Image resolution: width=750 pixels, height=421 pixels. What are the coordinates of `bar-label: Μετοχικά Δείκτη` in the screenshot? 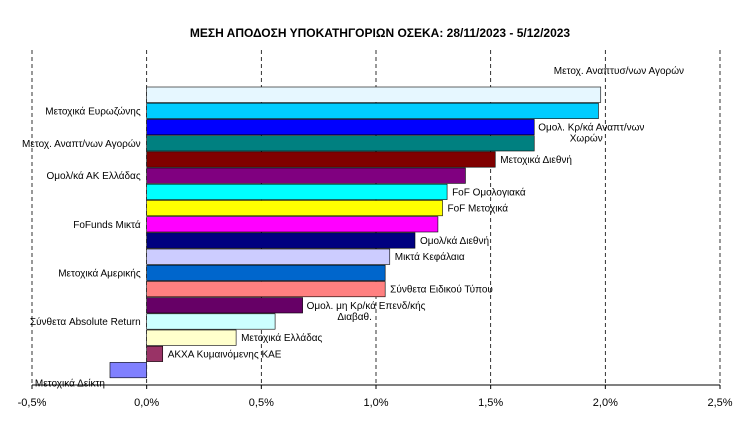 It's located at (70, 384).